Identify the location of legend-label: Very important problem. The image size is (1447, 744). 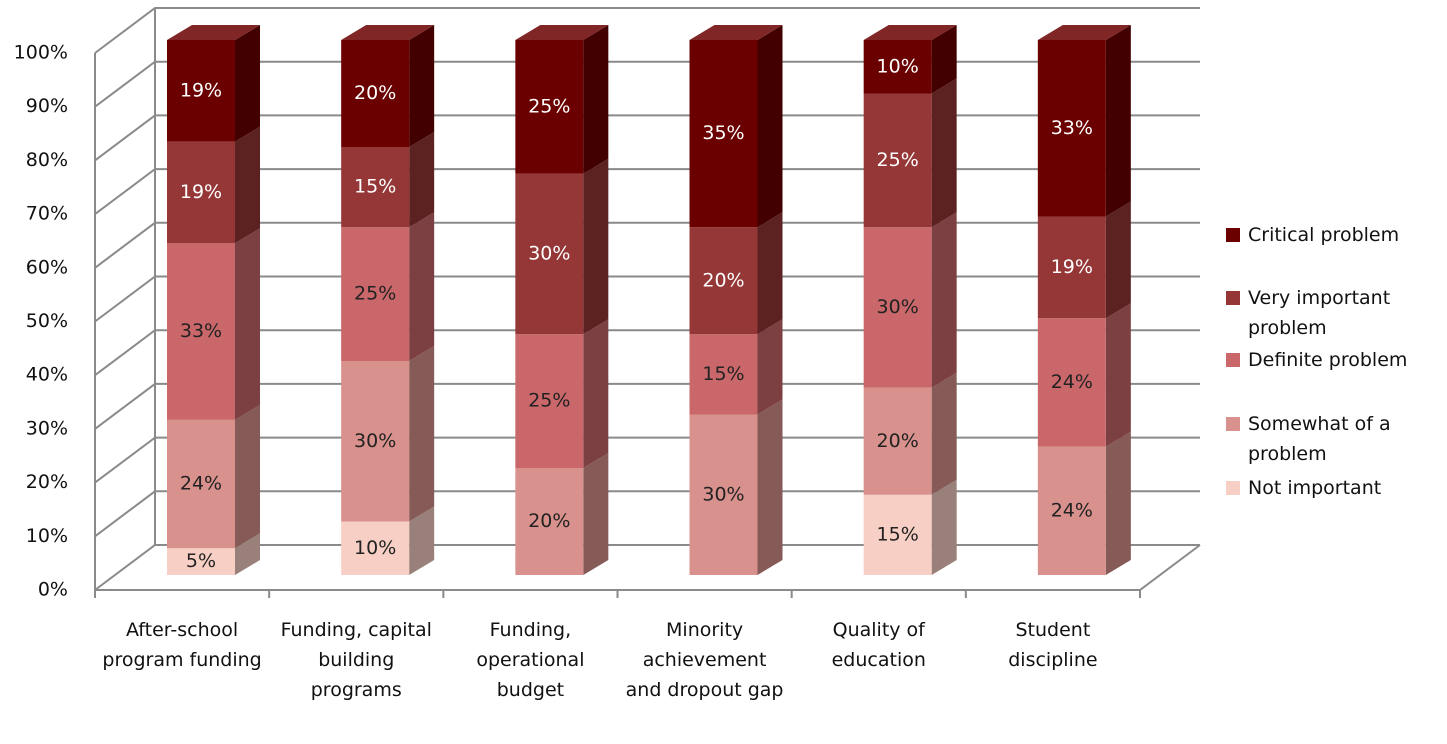
(1319, 313).